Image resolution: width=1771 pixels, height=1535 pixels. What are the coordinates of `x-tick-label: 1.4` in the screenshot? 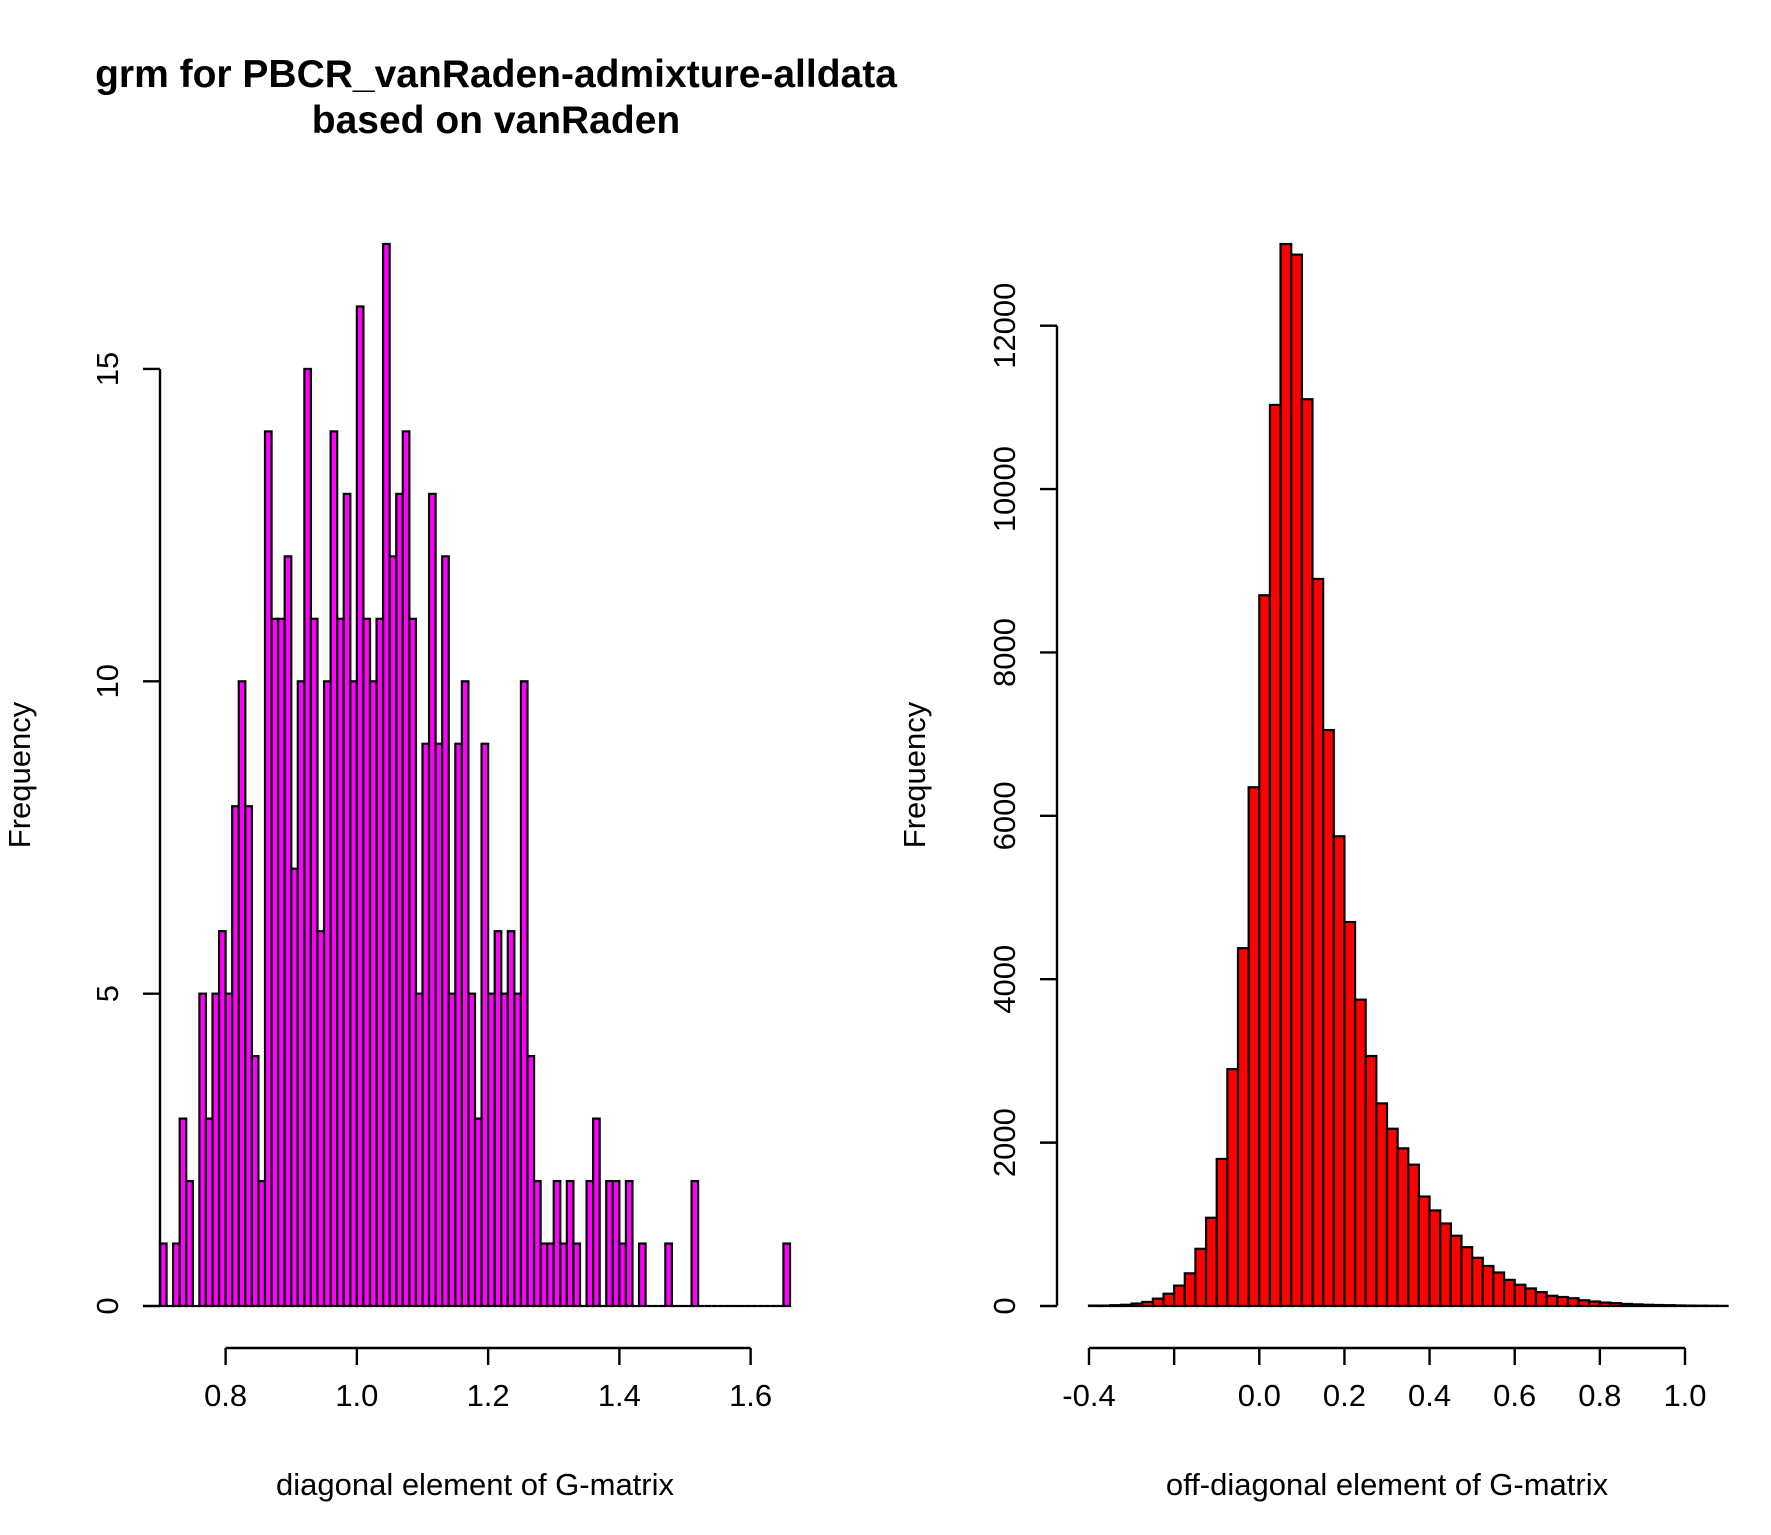 It's located at (619, 1395).